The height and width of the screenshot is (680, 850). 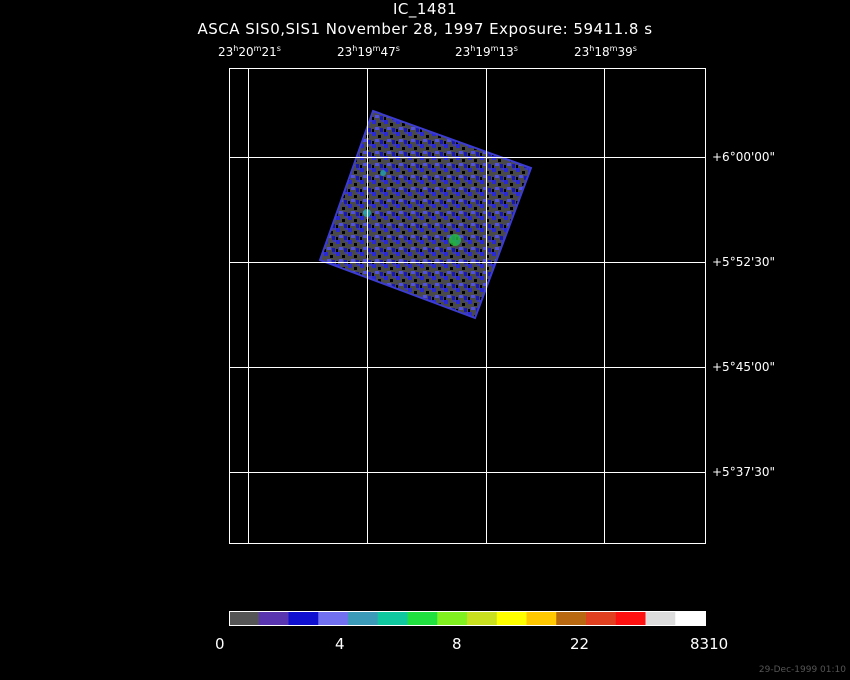 What do you see at coordinates (486, 51) in the screenshot?
I see `ra-label-3: 23h19m13s` at bounding box center [486, 51].